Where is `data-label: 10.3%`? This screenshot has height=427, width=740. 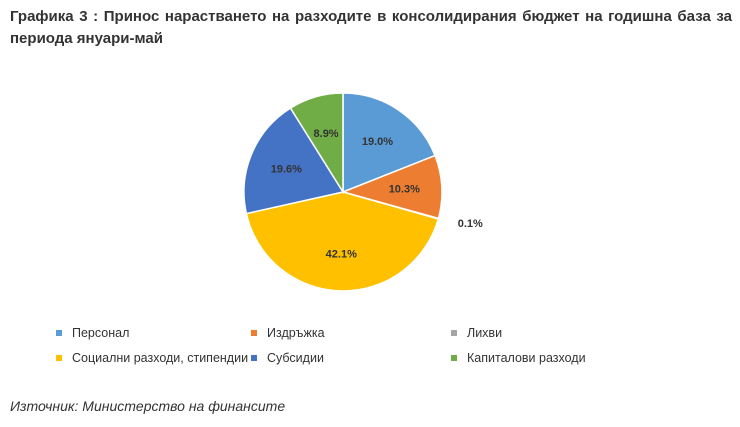
data-label: 10.3% is located at coordinates (404, 190).